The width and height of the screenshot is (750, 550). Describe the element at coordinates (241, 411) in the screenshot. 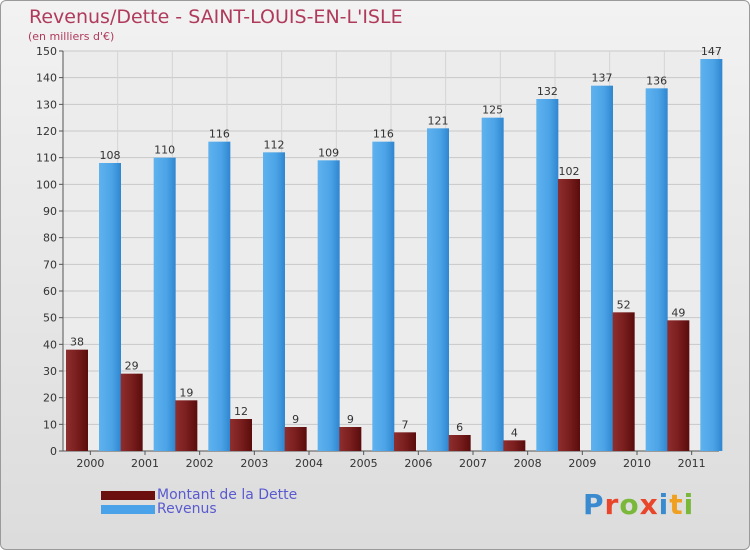

I see `data-label-dette: 12` at that location.